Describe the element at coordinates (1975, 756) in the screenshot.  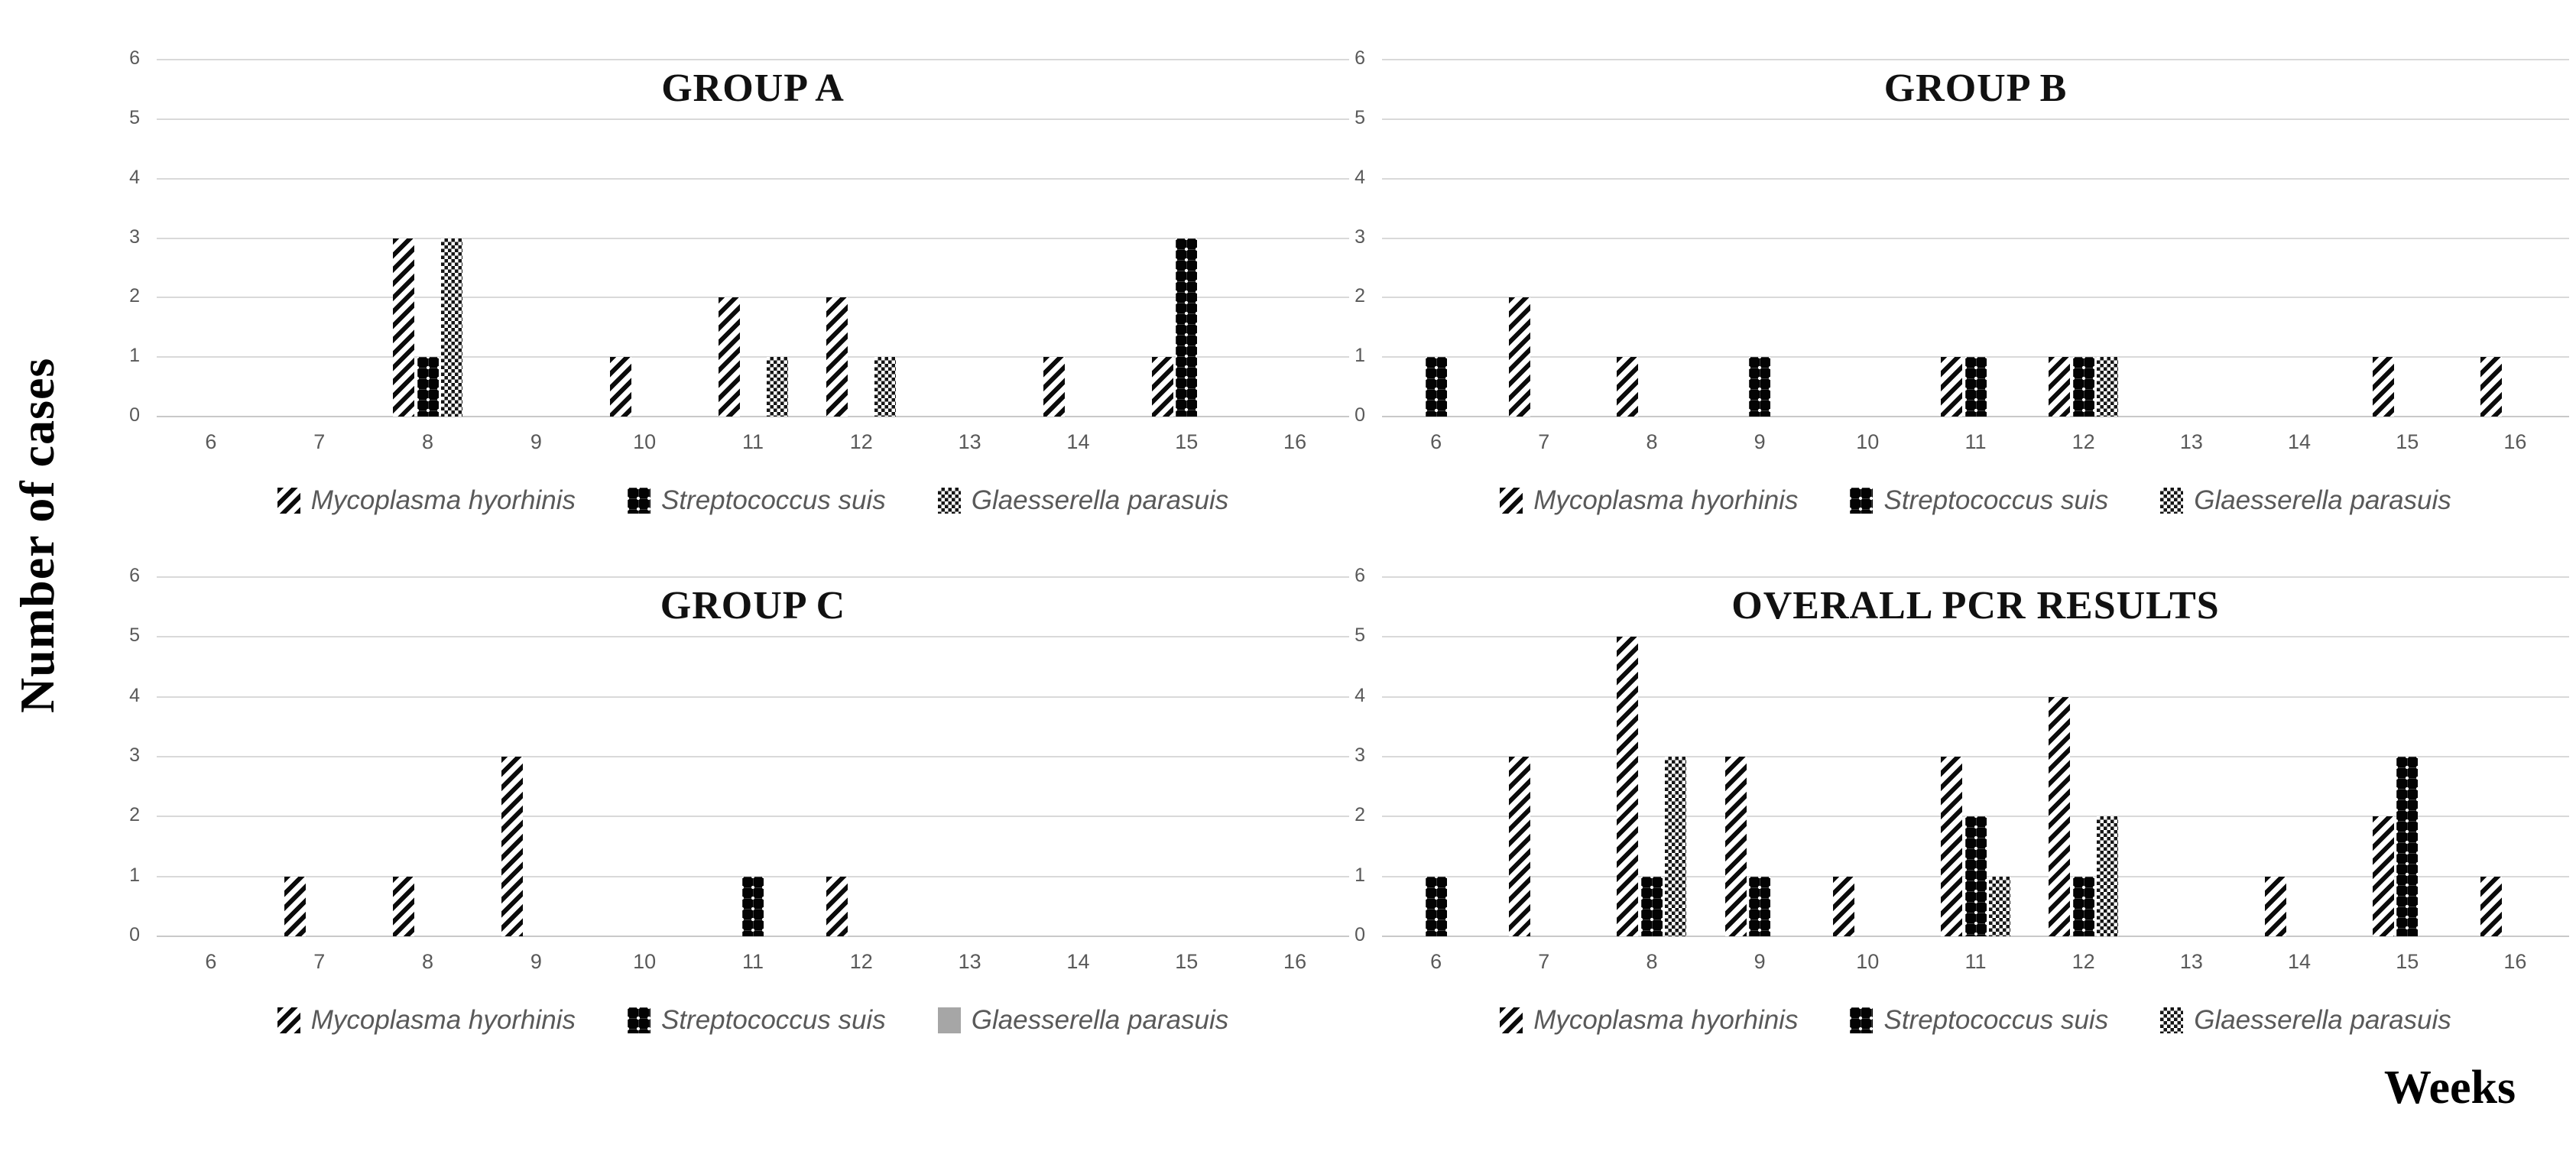
I see `plot-area: OVERALL PCR RESULTS` at that location.